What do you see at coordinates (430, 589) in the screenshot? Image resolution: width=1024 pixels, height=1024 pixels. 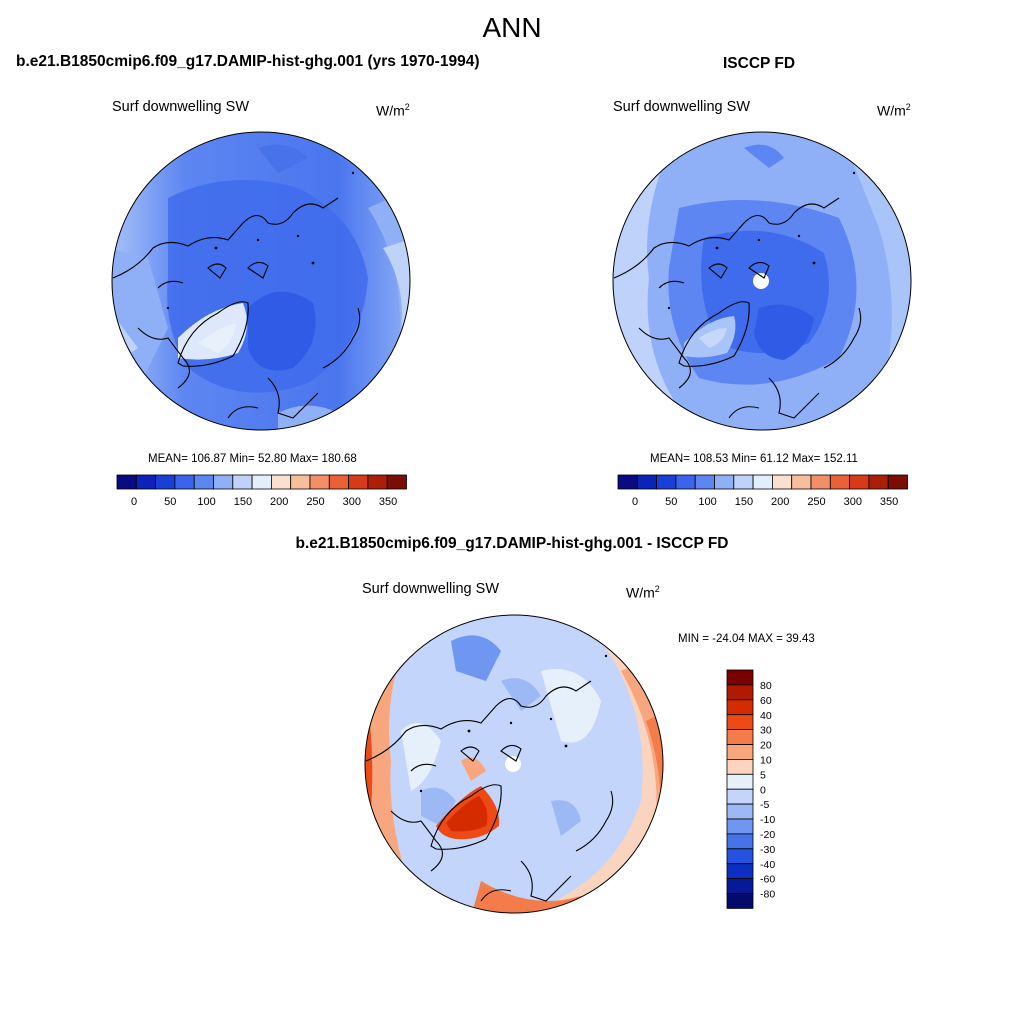 I see `diff-variable-label: Surf downwelling SW` at bounding box center [430, 589].